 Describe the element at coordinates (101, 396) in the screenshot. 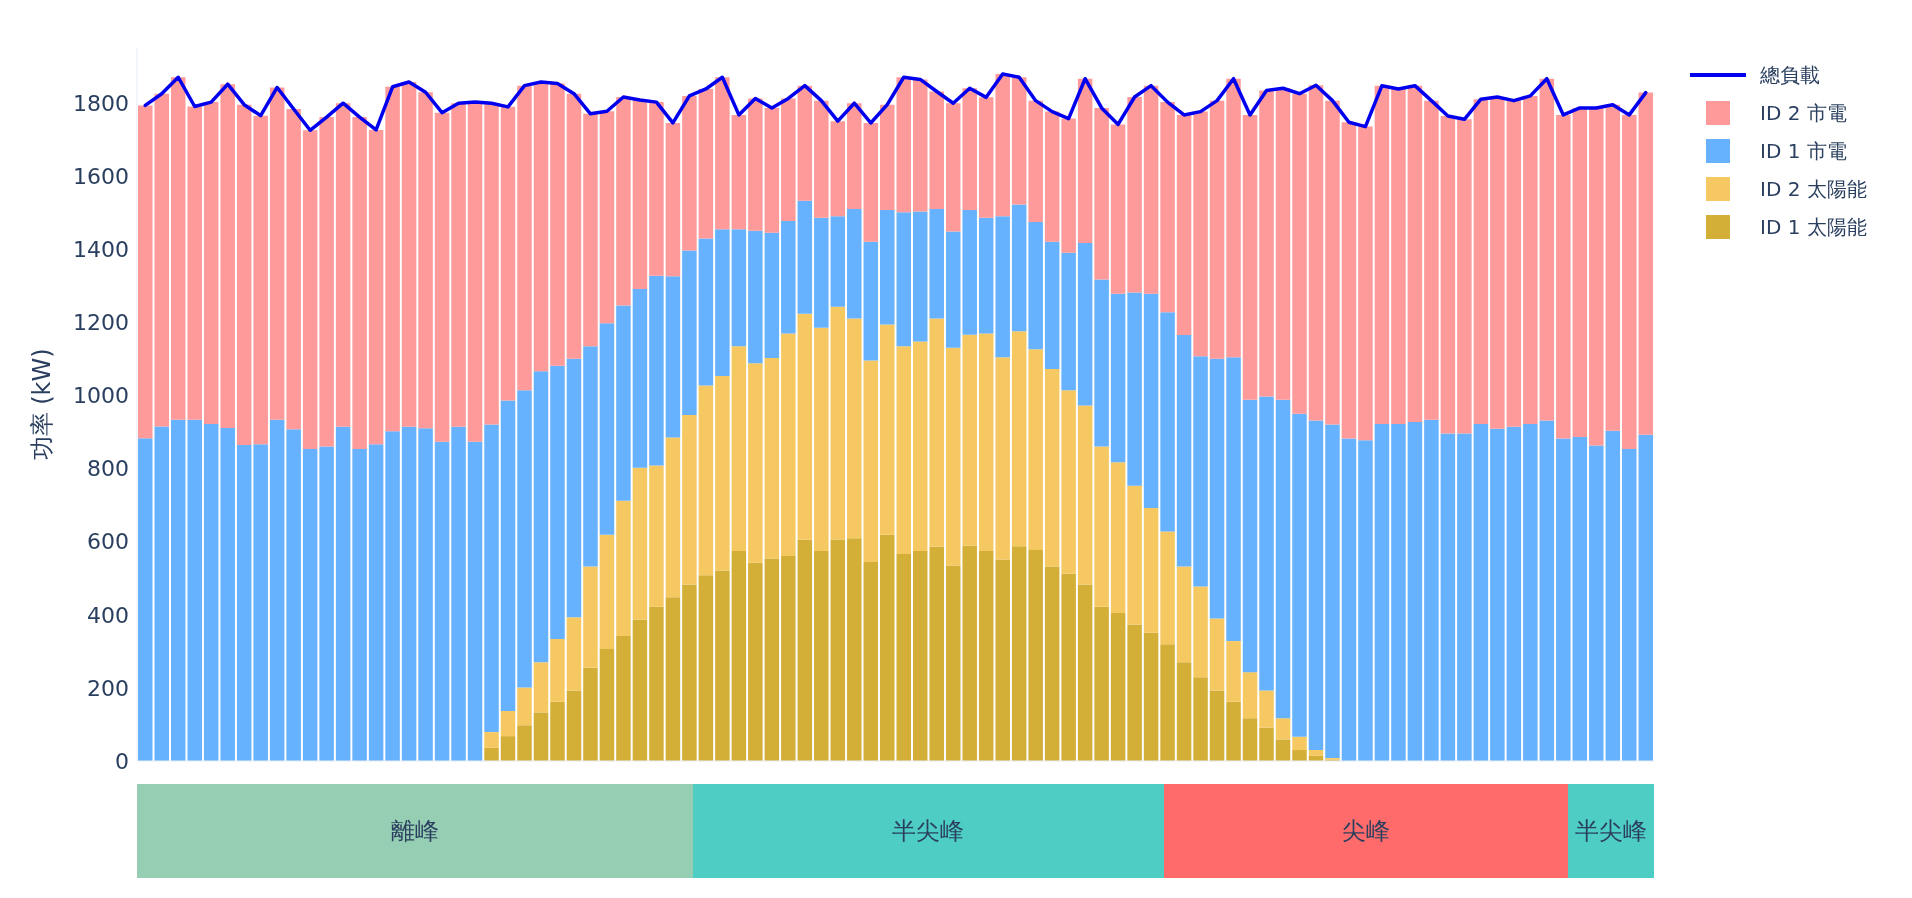

I see `y-tick-label: 1000` at that location.